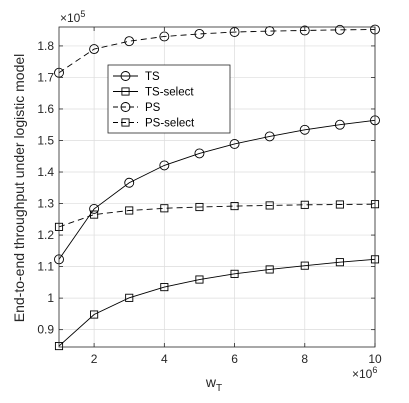  I want to click on legend: TS TS-select PS PS-select, so click(169, 99).